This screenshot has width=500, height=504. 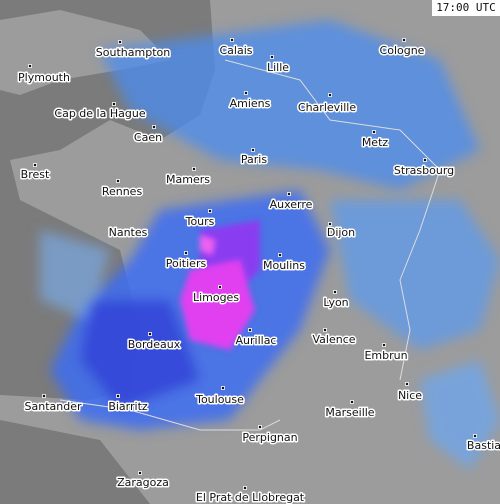 I want to click on city-label: Zaragoza, so click(x=143, y=482).